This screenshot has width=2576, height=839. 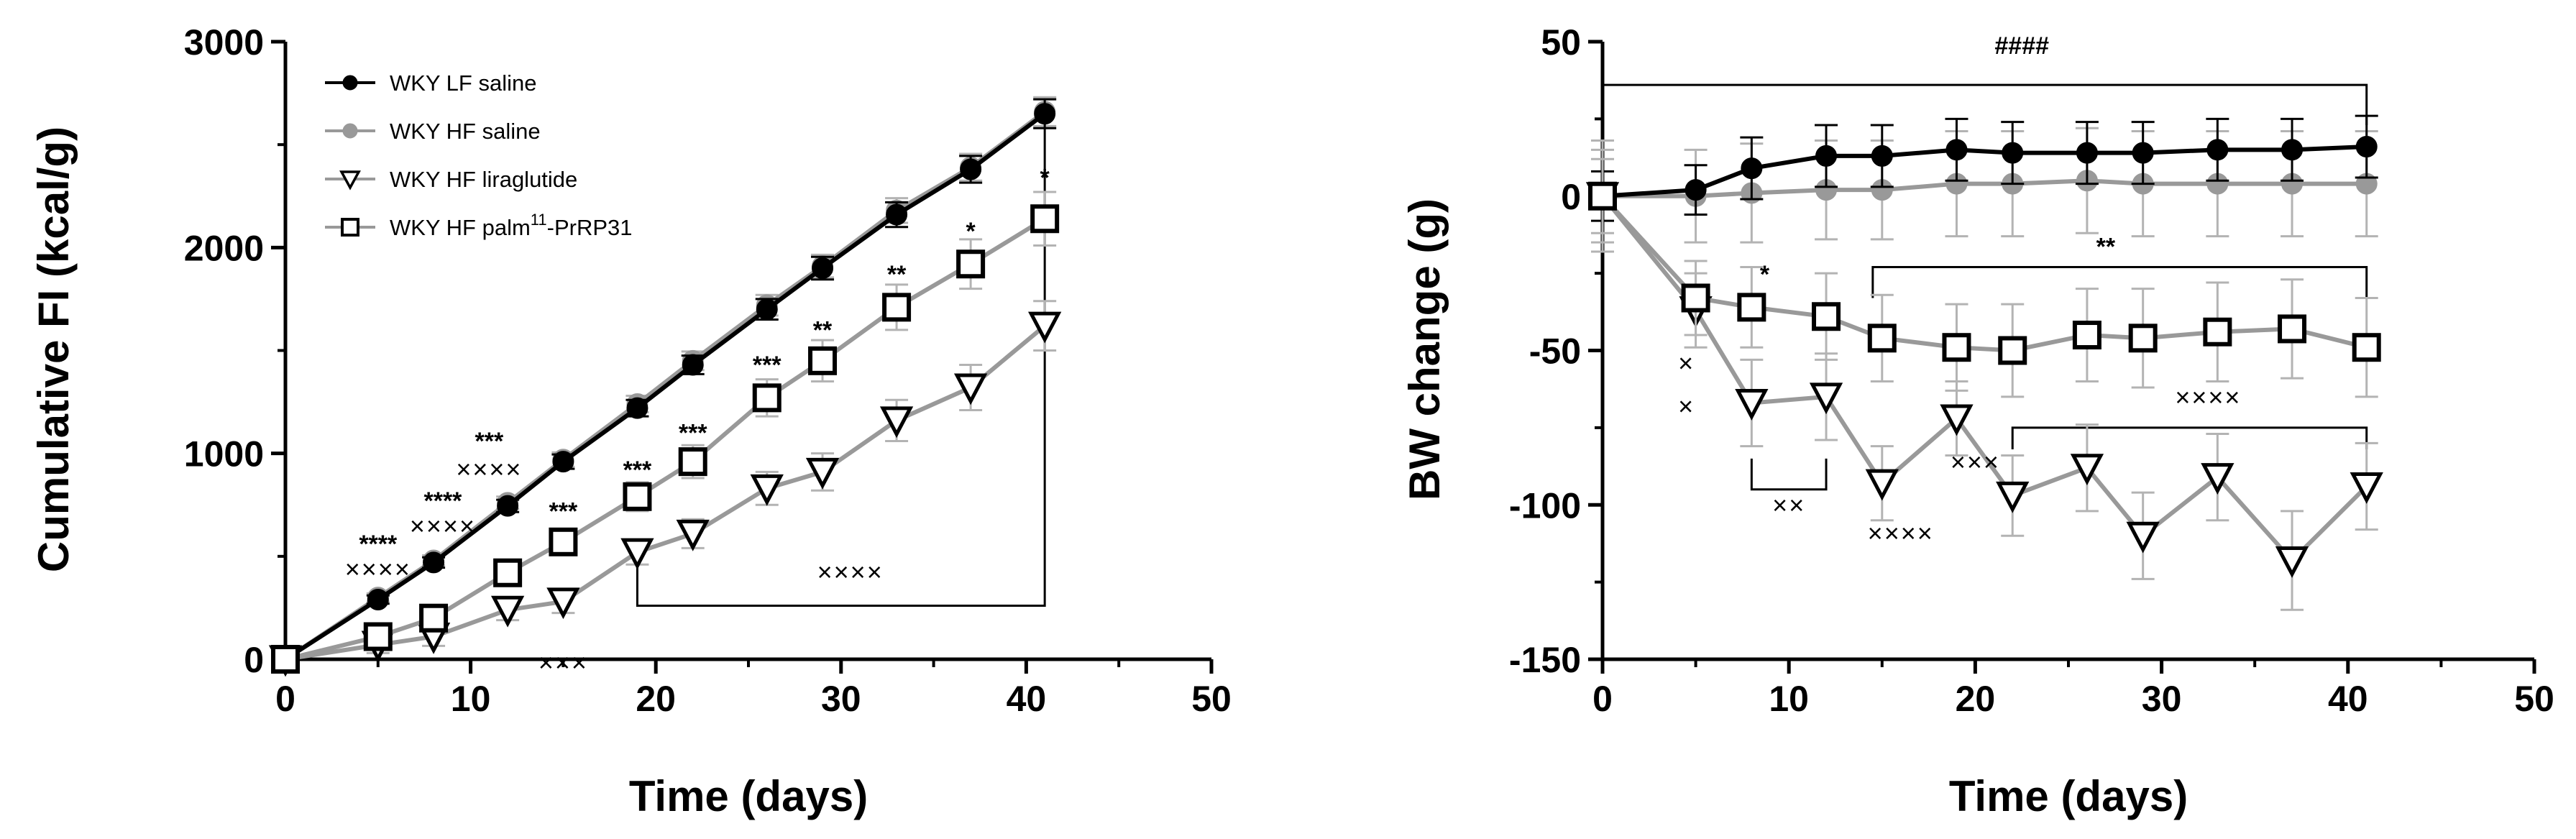 What do you see at coordinates (1425, 349) in the screenshot?
I see `right-y-axis-title: BW change (g)` at bounding box center [1425, 349].